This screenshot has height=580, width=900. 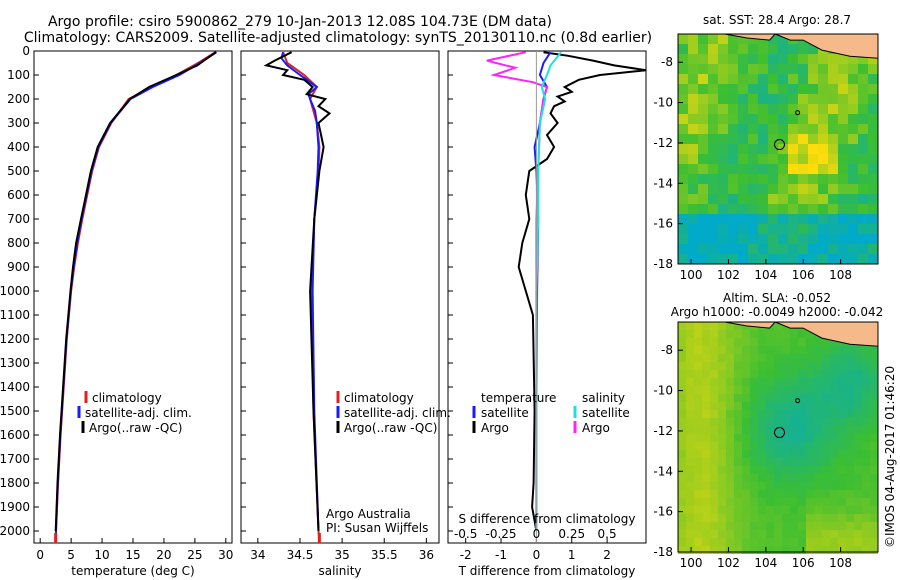 I want to click on series-line, so click(x=301, y=297).